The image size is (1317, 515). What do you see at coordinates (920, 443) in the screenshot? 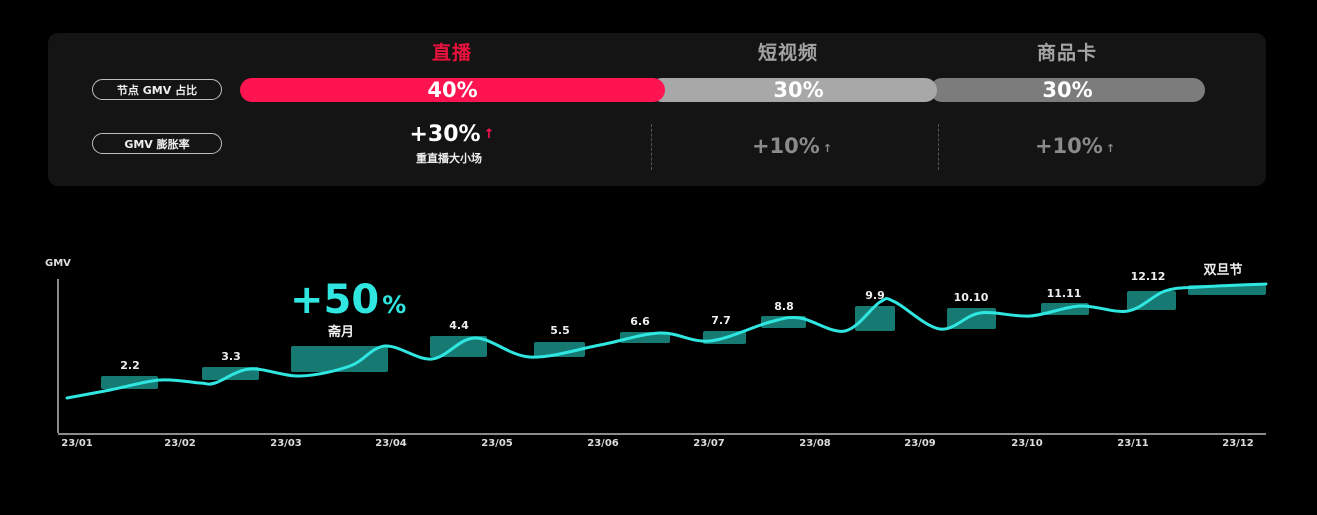
I see `x-tick-label: 23/09` at bounding box center [920, 443].